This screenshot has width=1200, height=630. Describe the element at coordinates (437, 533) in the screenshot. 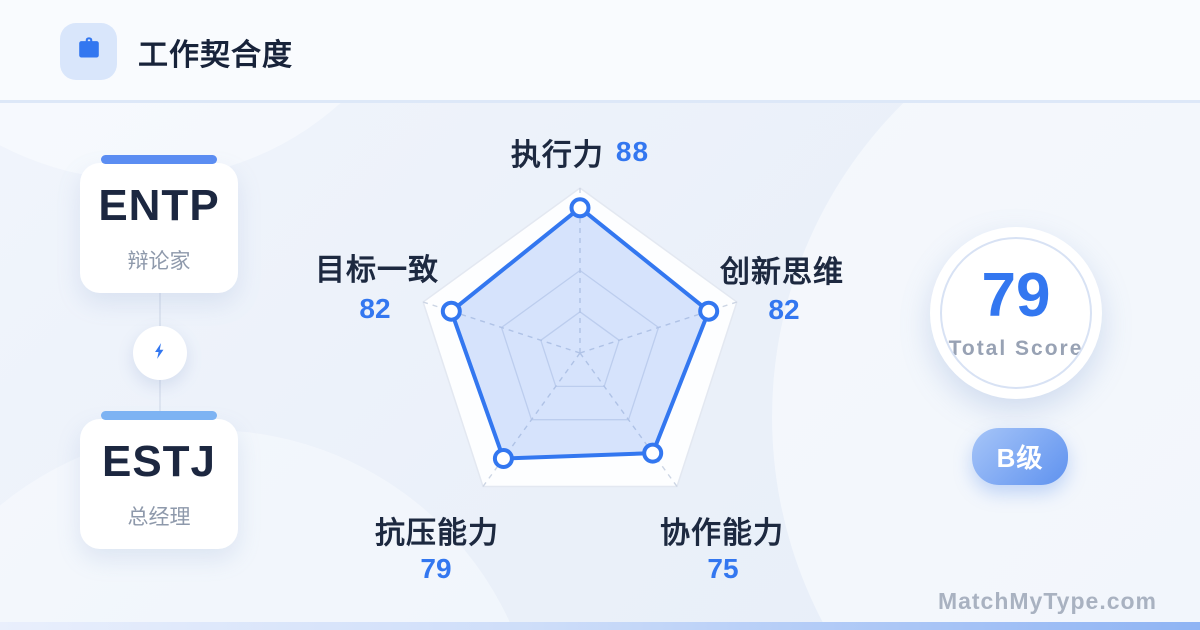

I see `axis-label-stress: 抗压能力` at that location.